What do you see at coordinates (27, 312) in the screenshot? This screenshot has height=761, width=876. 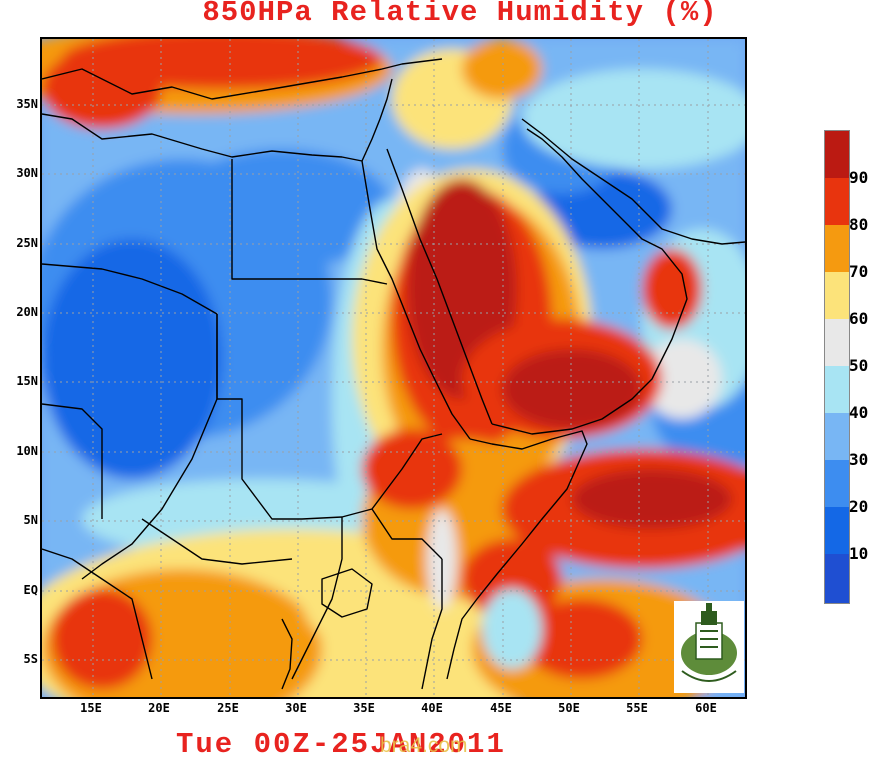 I see `lat-label-20n: 20N` at bounding box center [27, 312].